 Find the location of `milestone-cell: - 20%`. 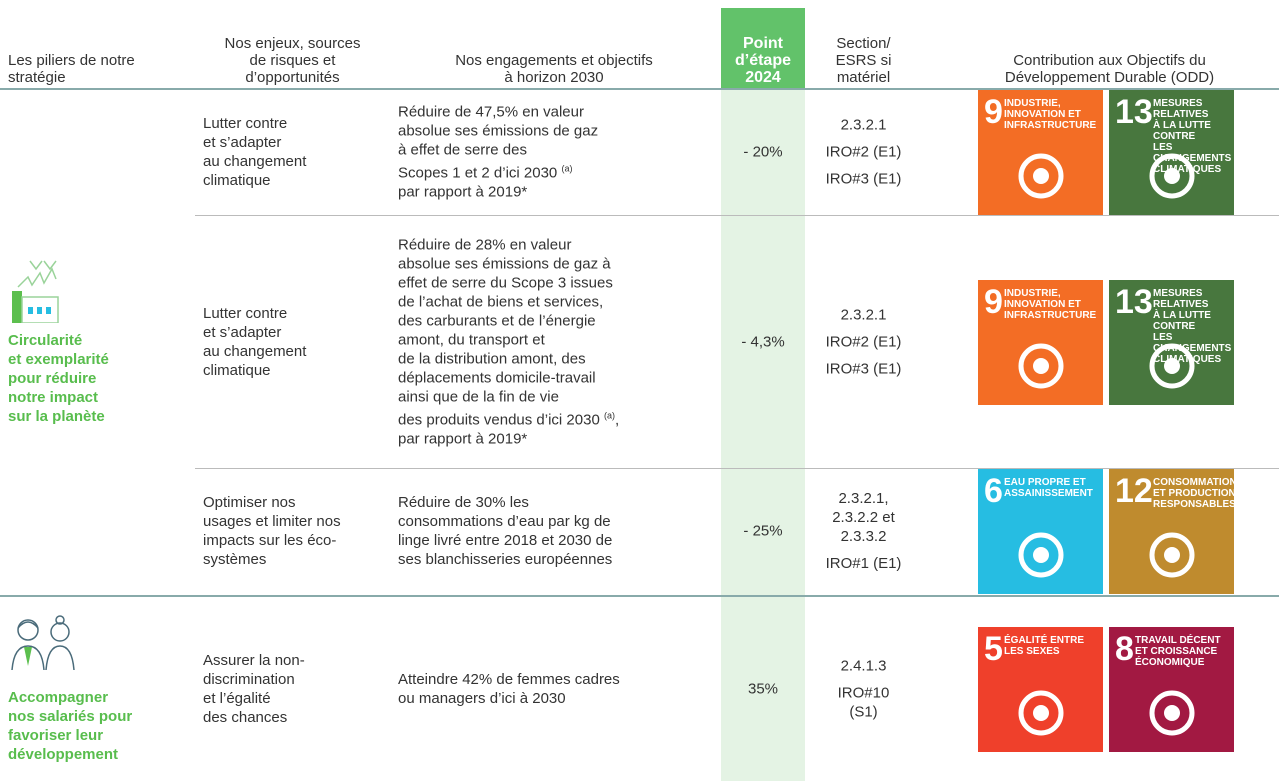

milestone-cell: - 20% is located at coordinates (763, 151).